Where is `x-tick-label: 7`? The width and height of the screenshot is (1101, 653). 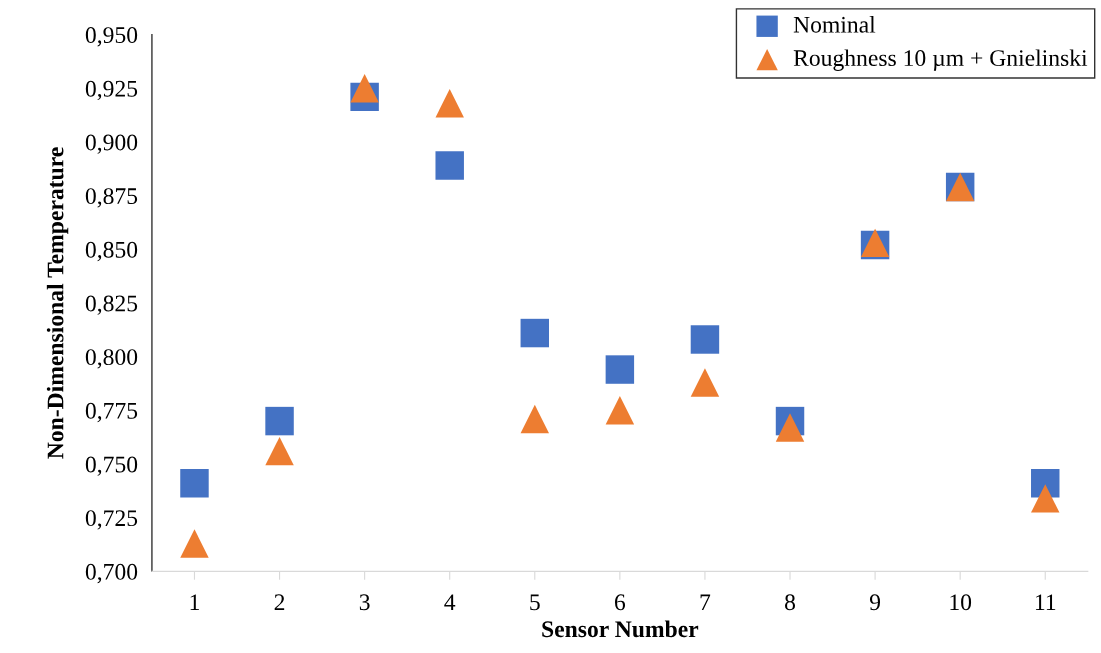 x-tick-label: 7 is located at coordinates (705, 602).